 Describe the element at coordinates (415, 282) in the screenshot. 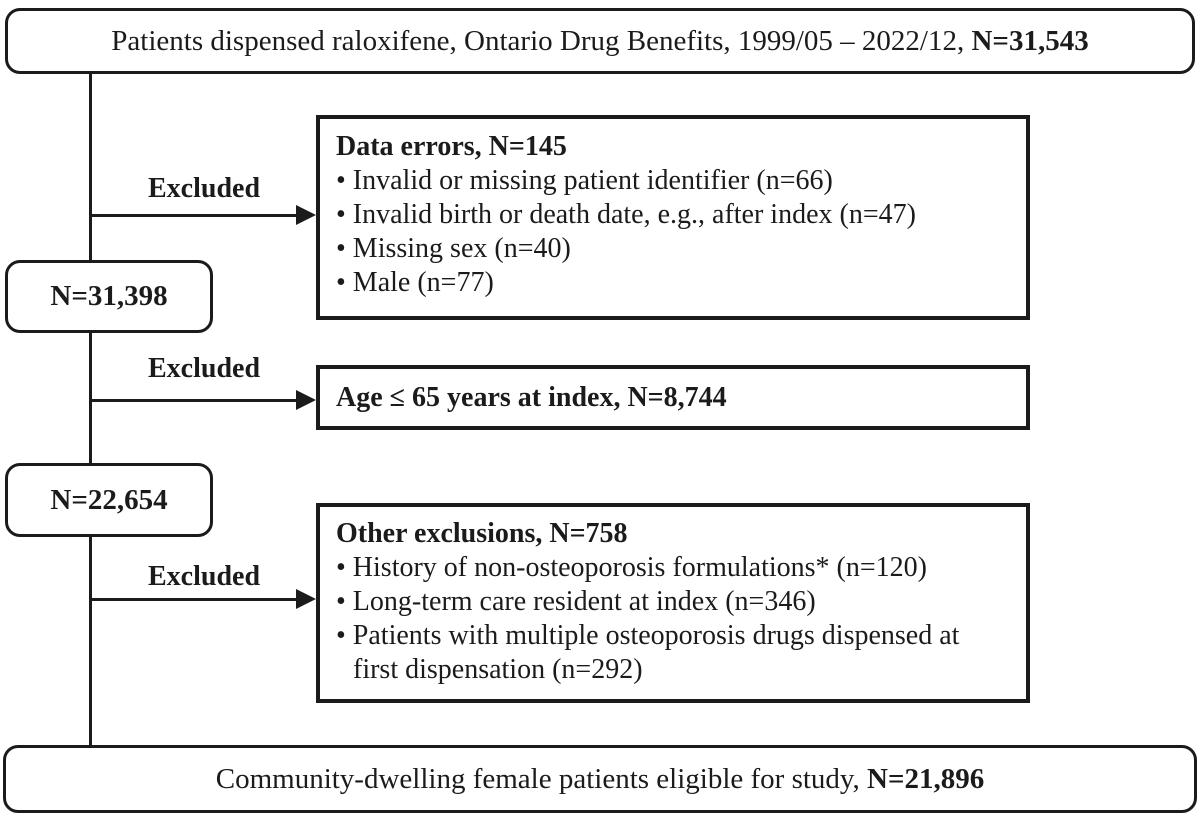

I see `data-errors-item: • Male (n=77)` at that location.